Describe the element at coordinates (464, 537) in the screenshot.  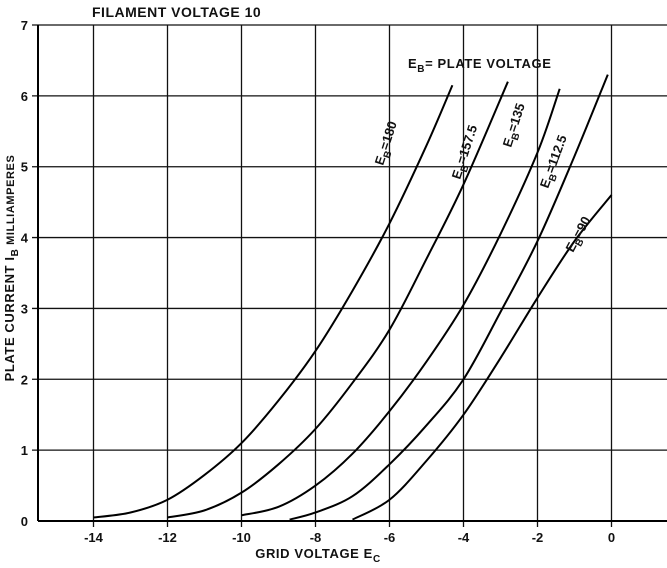
I see `x-tick-label: -4` at that location.